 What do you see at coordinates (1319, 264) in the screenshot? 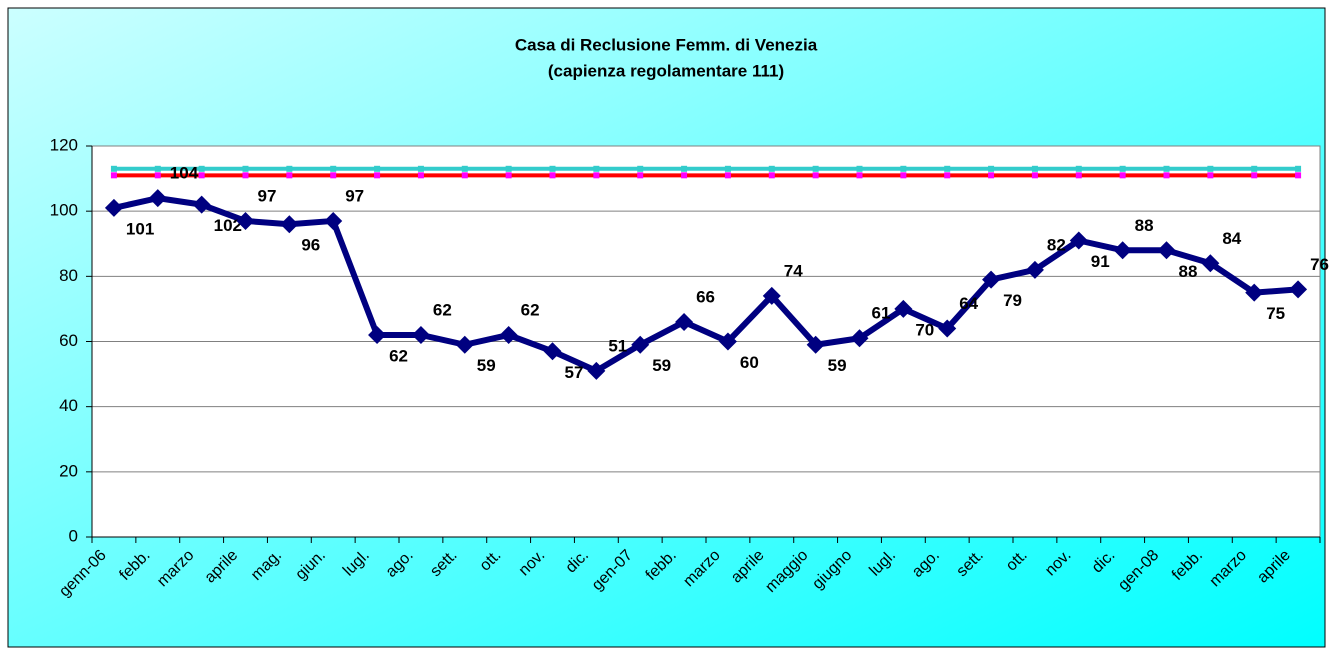
I see `data-label: 76` at bounding box center [1319, 264].